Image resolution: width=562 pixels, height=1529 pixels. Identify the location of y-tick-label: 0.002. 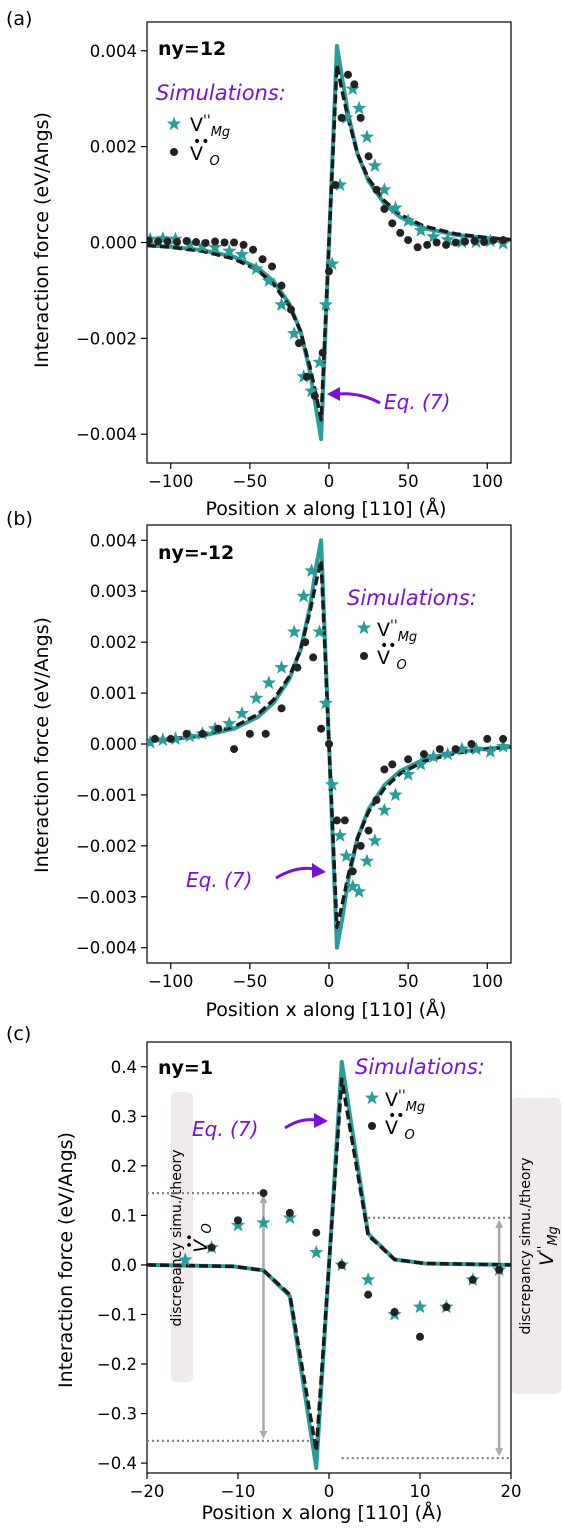
(113, 642).